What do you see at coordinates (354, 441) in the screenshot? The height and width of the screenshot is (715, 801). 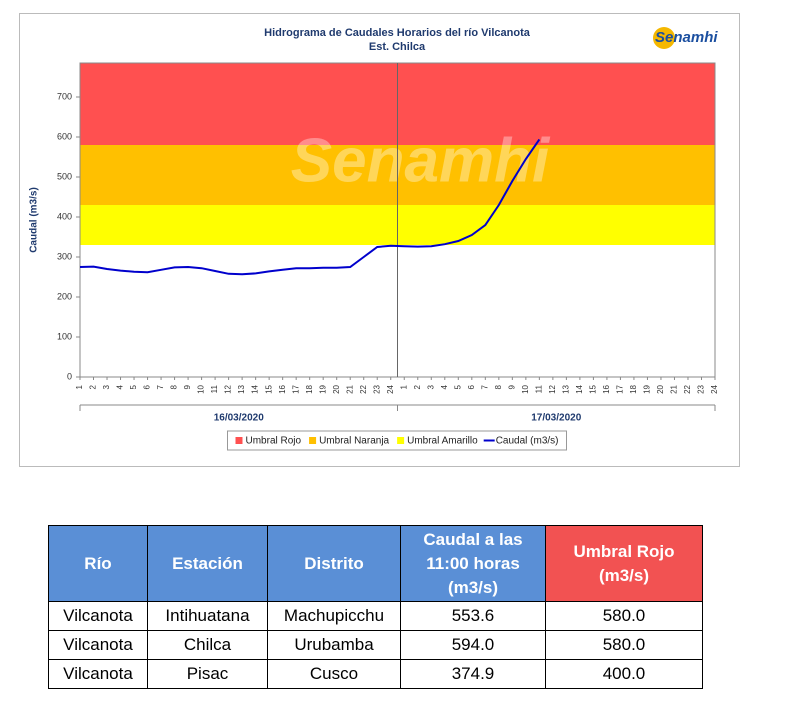 I see `legend-label: Umbral Naranja` at bounding box center [354, 441].